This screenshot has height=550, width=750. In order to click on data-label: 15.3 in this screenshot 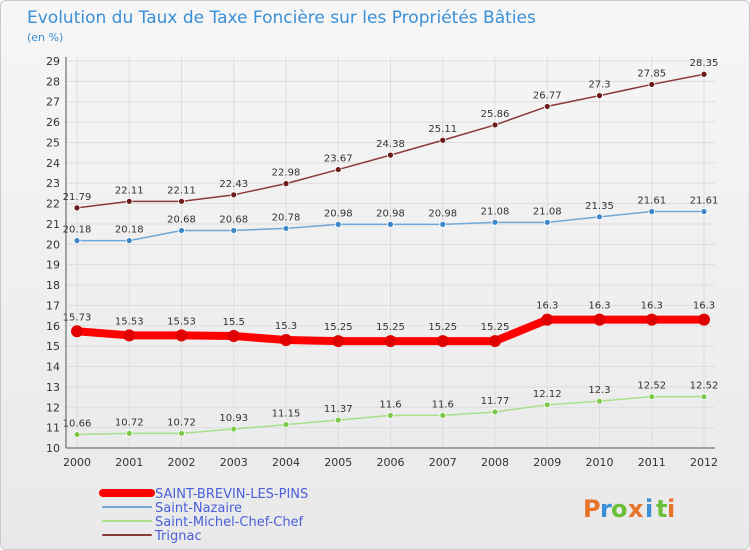, I will do `click(286, 326)`.